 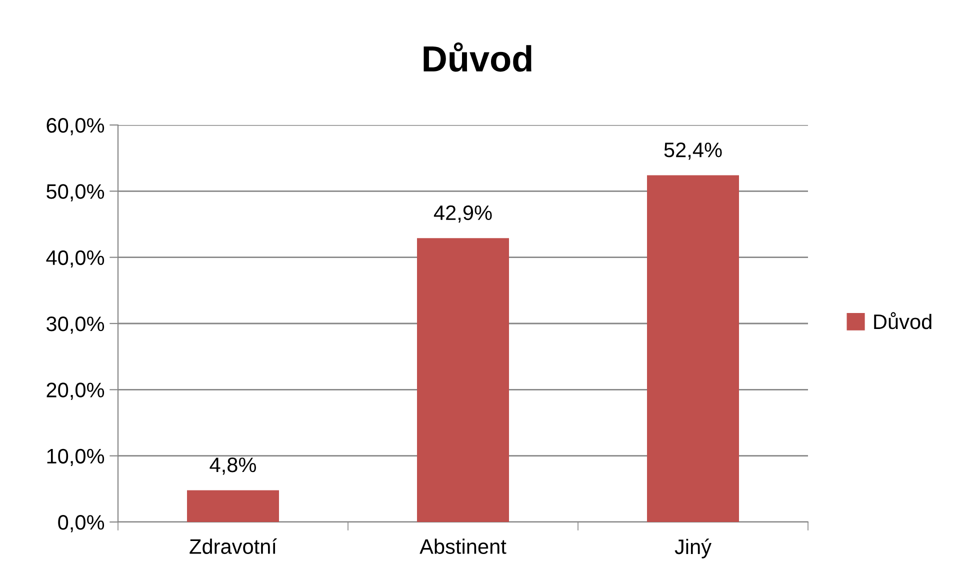 I want to click on data-label: 52,4%, so click(x=693, y=151).